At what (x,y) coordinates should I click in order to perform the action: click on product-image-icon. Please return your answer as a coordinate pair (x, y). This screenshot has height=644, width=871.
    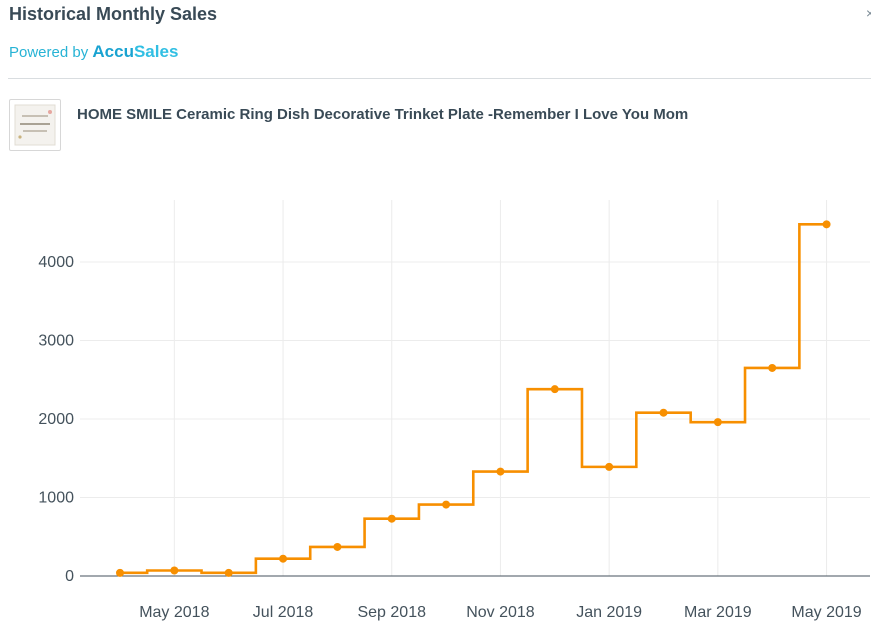
    Looking at the image, I should click on (35, 125).